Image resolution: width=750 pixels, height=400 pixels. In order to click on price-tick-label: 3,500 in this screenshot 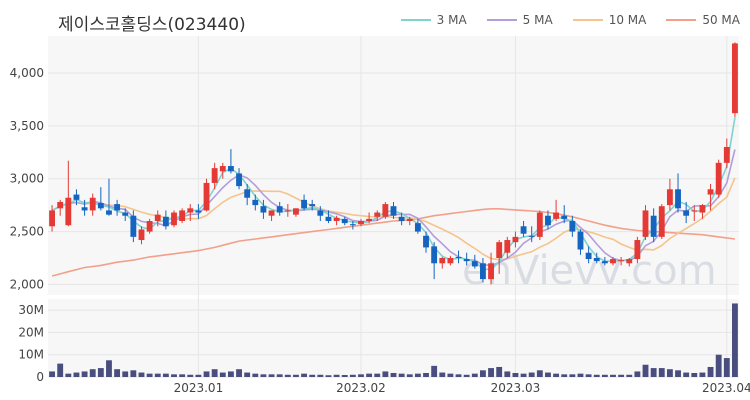, I will do `click(27, 126)`.